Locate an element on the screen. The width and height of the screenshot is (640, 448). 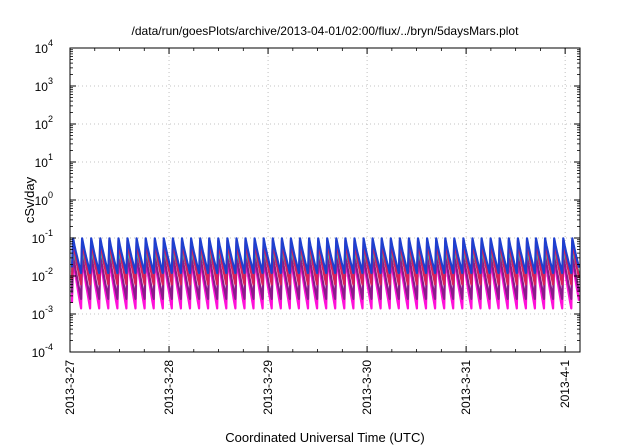
x-tick-label: 2013-3-28 is located at coordinates (169, 387).